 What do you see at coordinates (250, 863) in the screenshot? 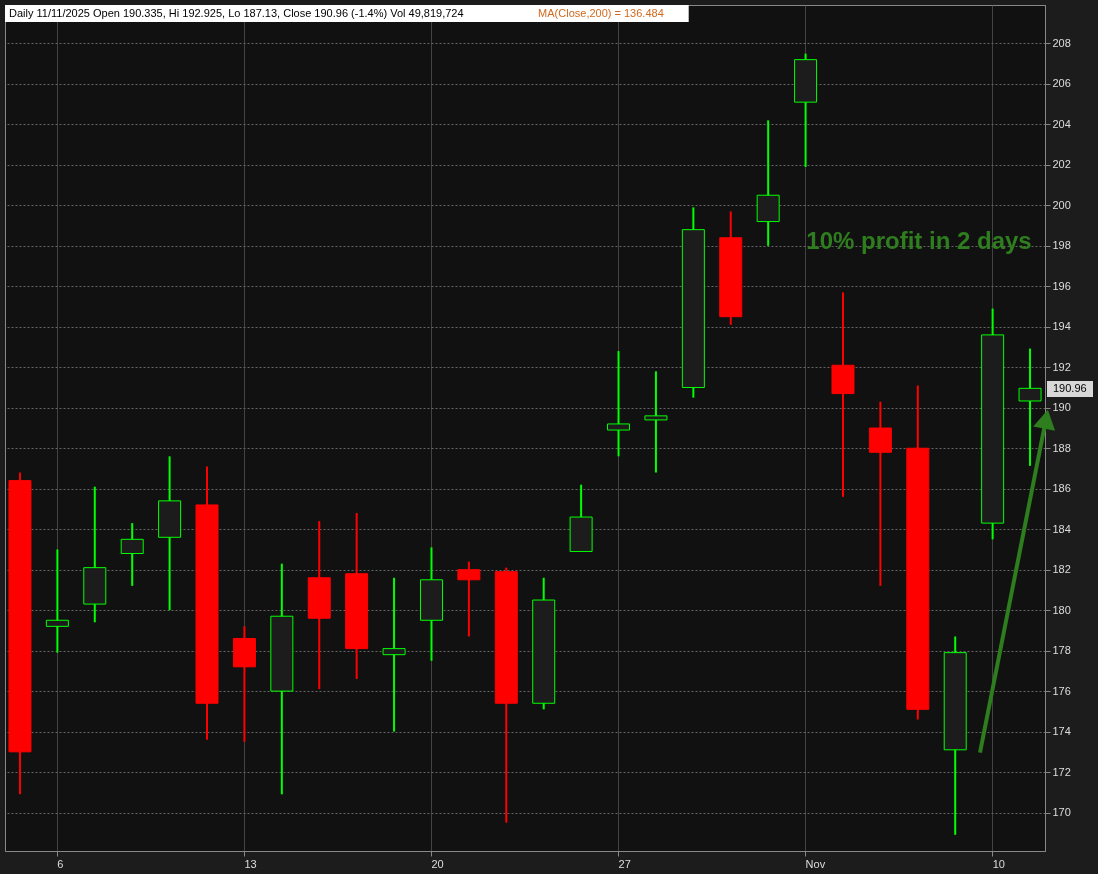
I see `x-tick-label: 13` at bounding box center [250, 863].